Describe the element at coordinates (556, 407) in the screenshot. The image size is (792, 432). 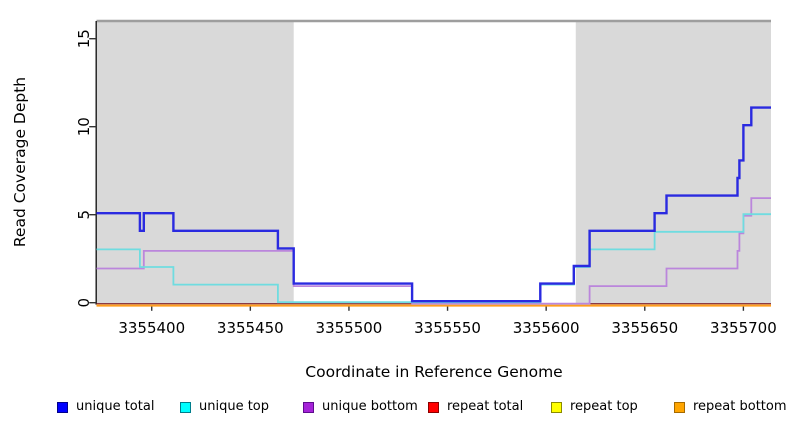
I see `repeat-top-swatch-icon` at that location.